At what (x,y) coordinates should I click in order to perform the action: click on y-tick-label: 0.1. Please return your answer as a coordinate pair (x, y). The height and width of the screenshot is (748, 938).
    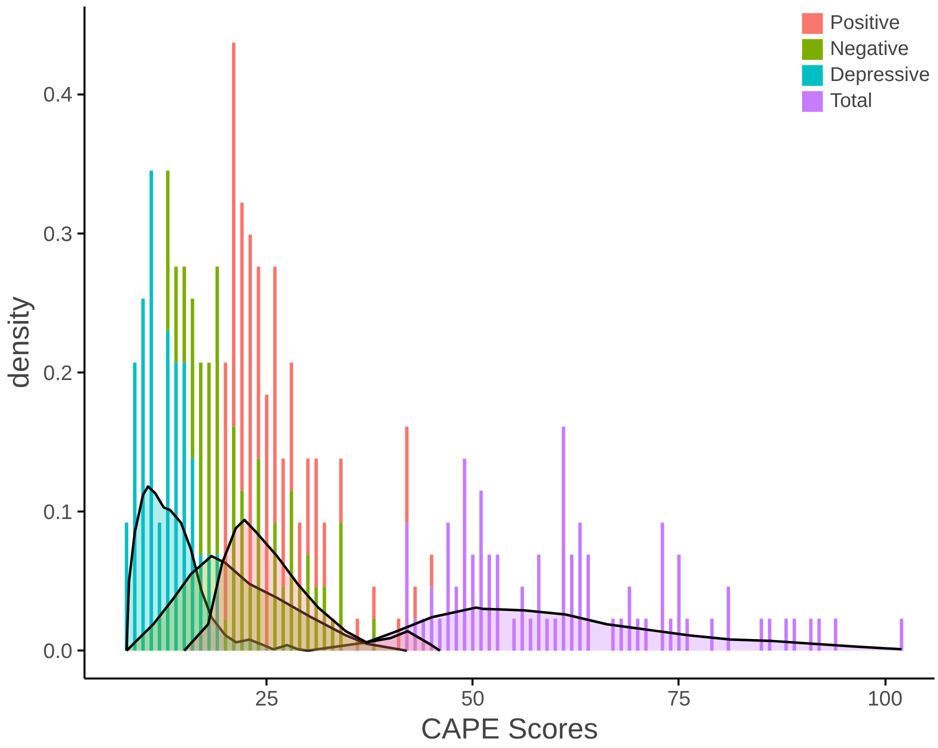
    Looking at the image, I should click on (58, 512).